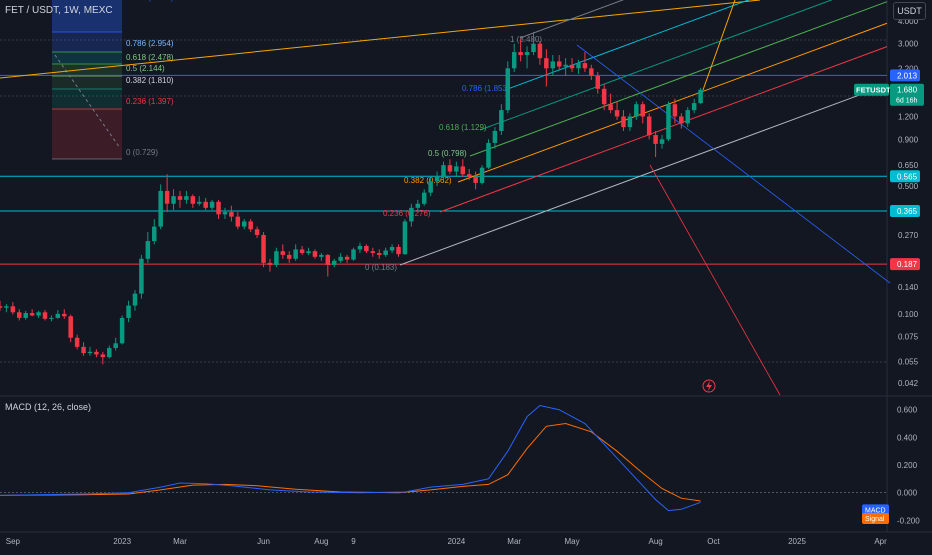  I want to click on price-axis-tick: 0.055, so click(908, 361).